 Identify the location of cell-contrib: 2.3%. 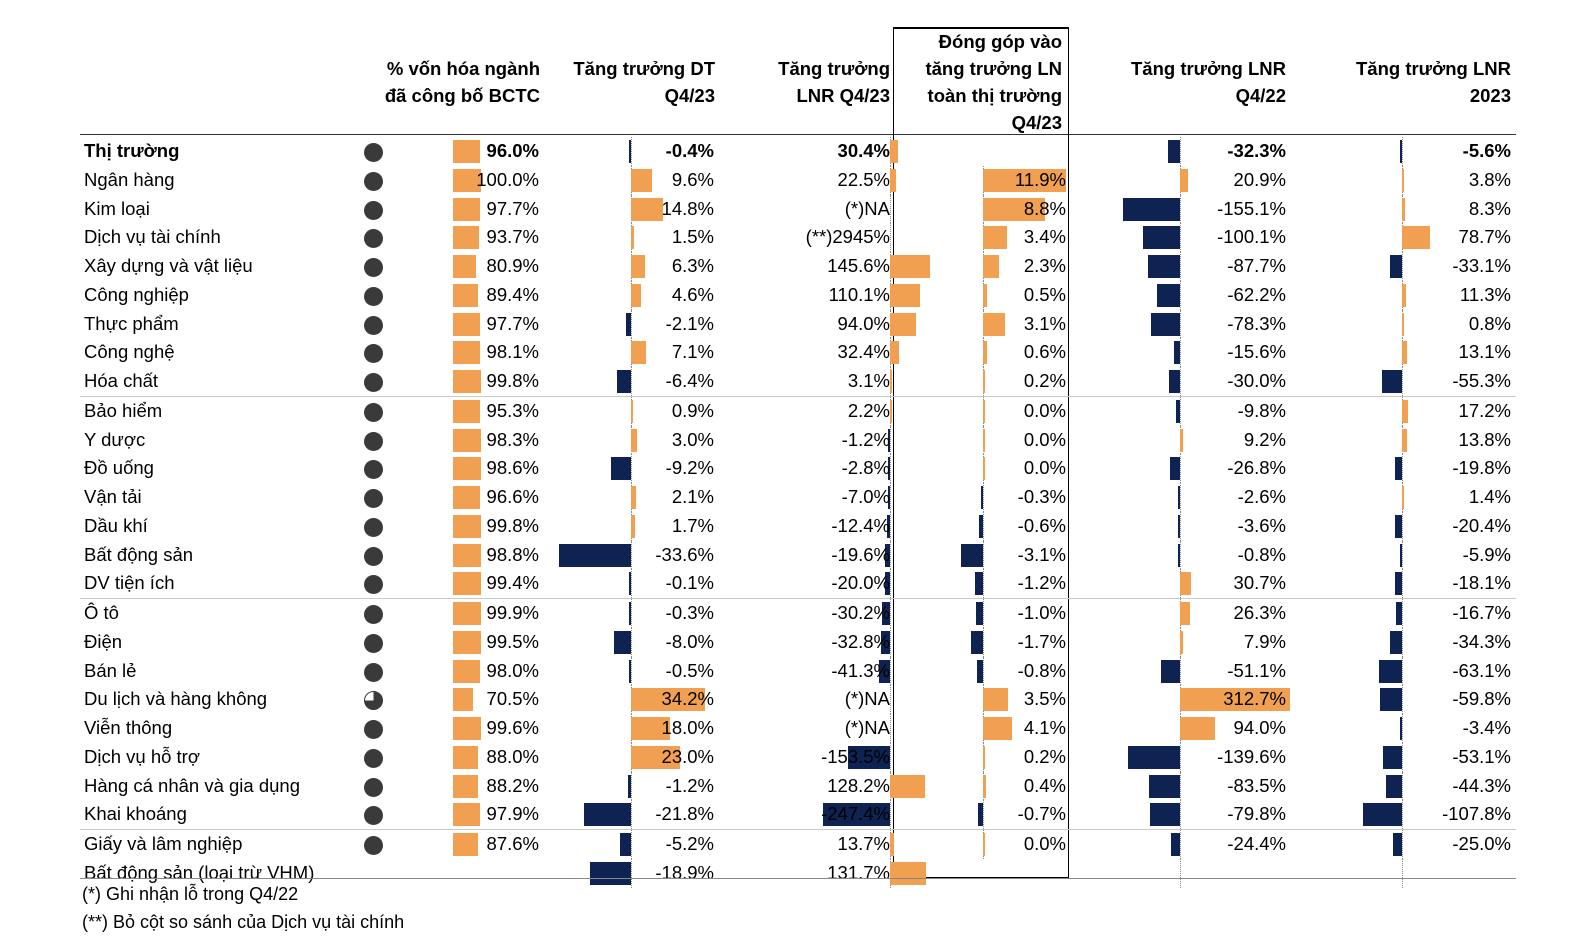
(981, 266).